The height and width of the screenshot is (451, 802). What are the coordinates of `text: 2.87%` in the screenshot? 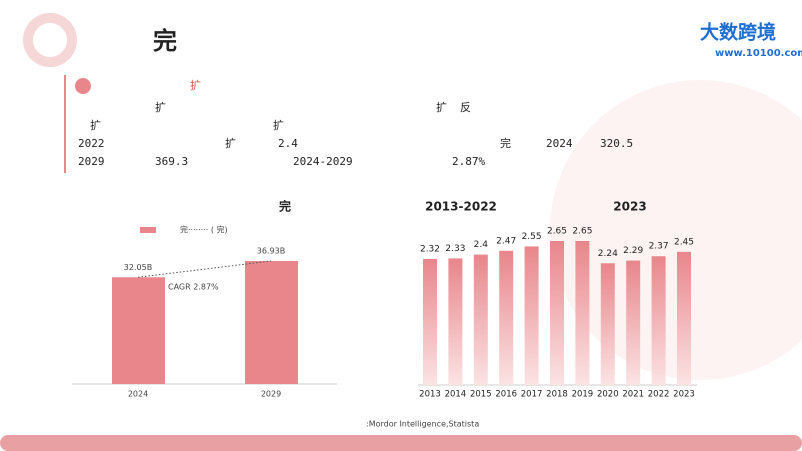 It's located at (468, 161).